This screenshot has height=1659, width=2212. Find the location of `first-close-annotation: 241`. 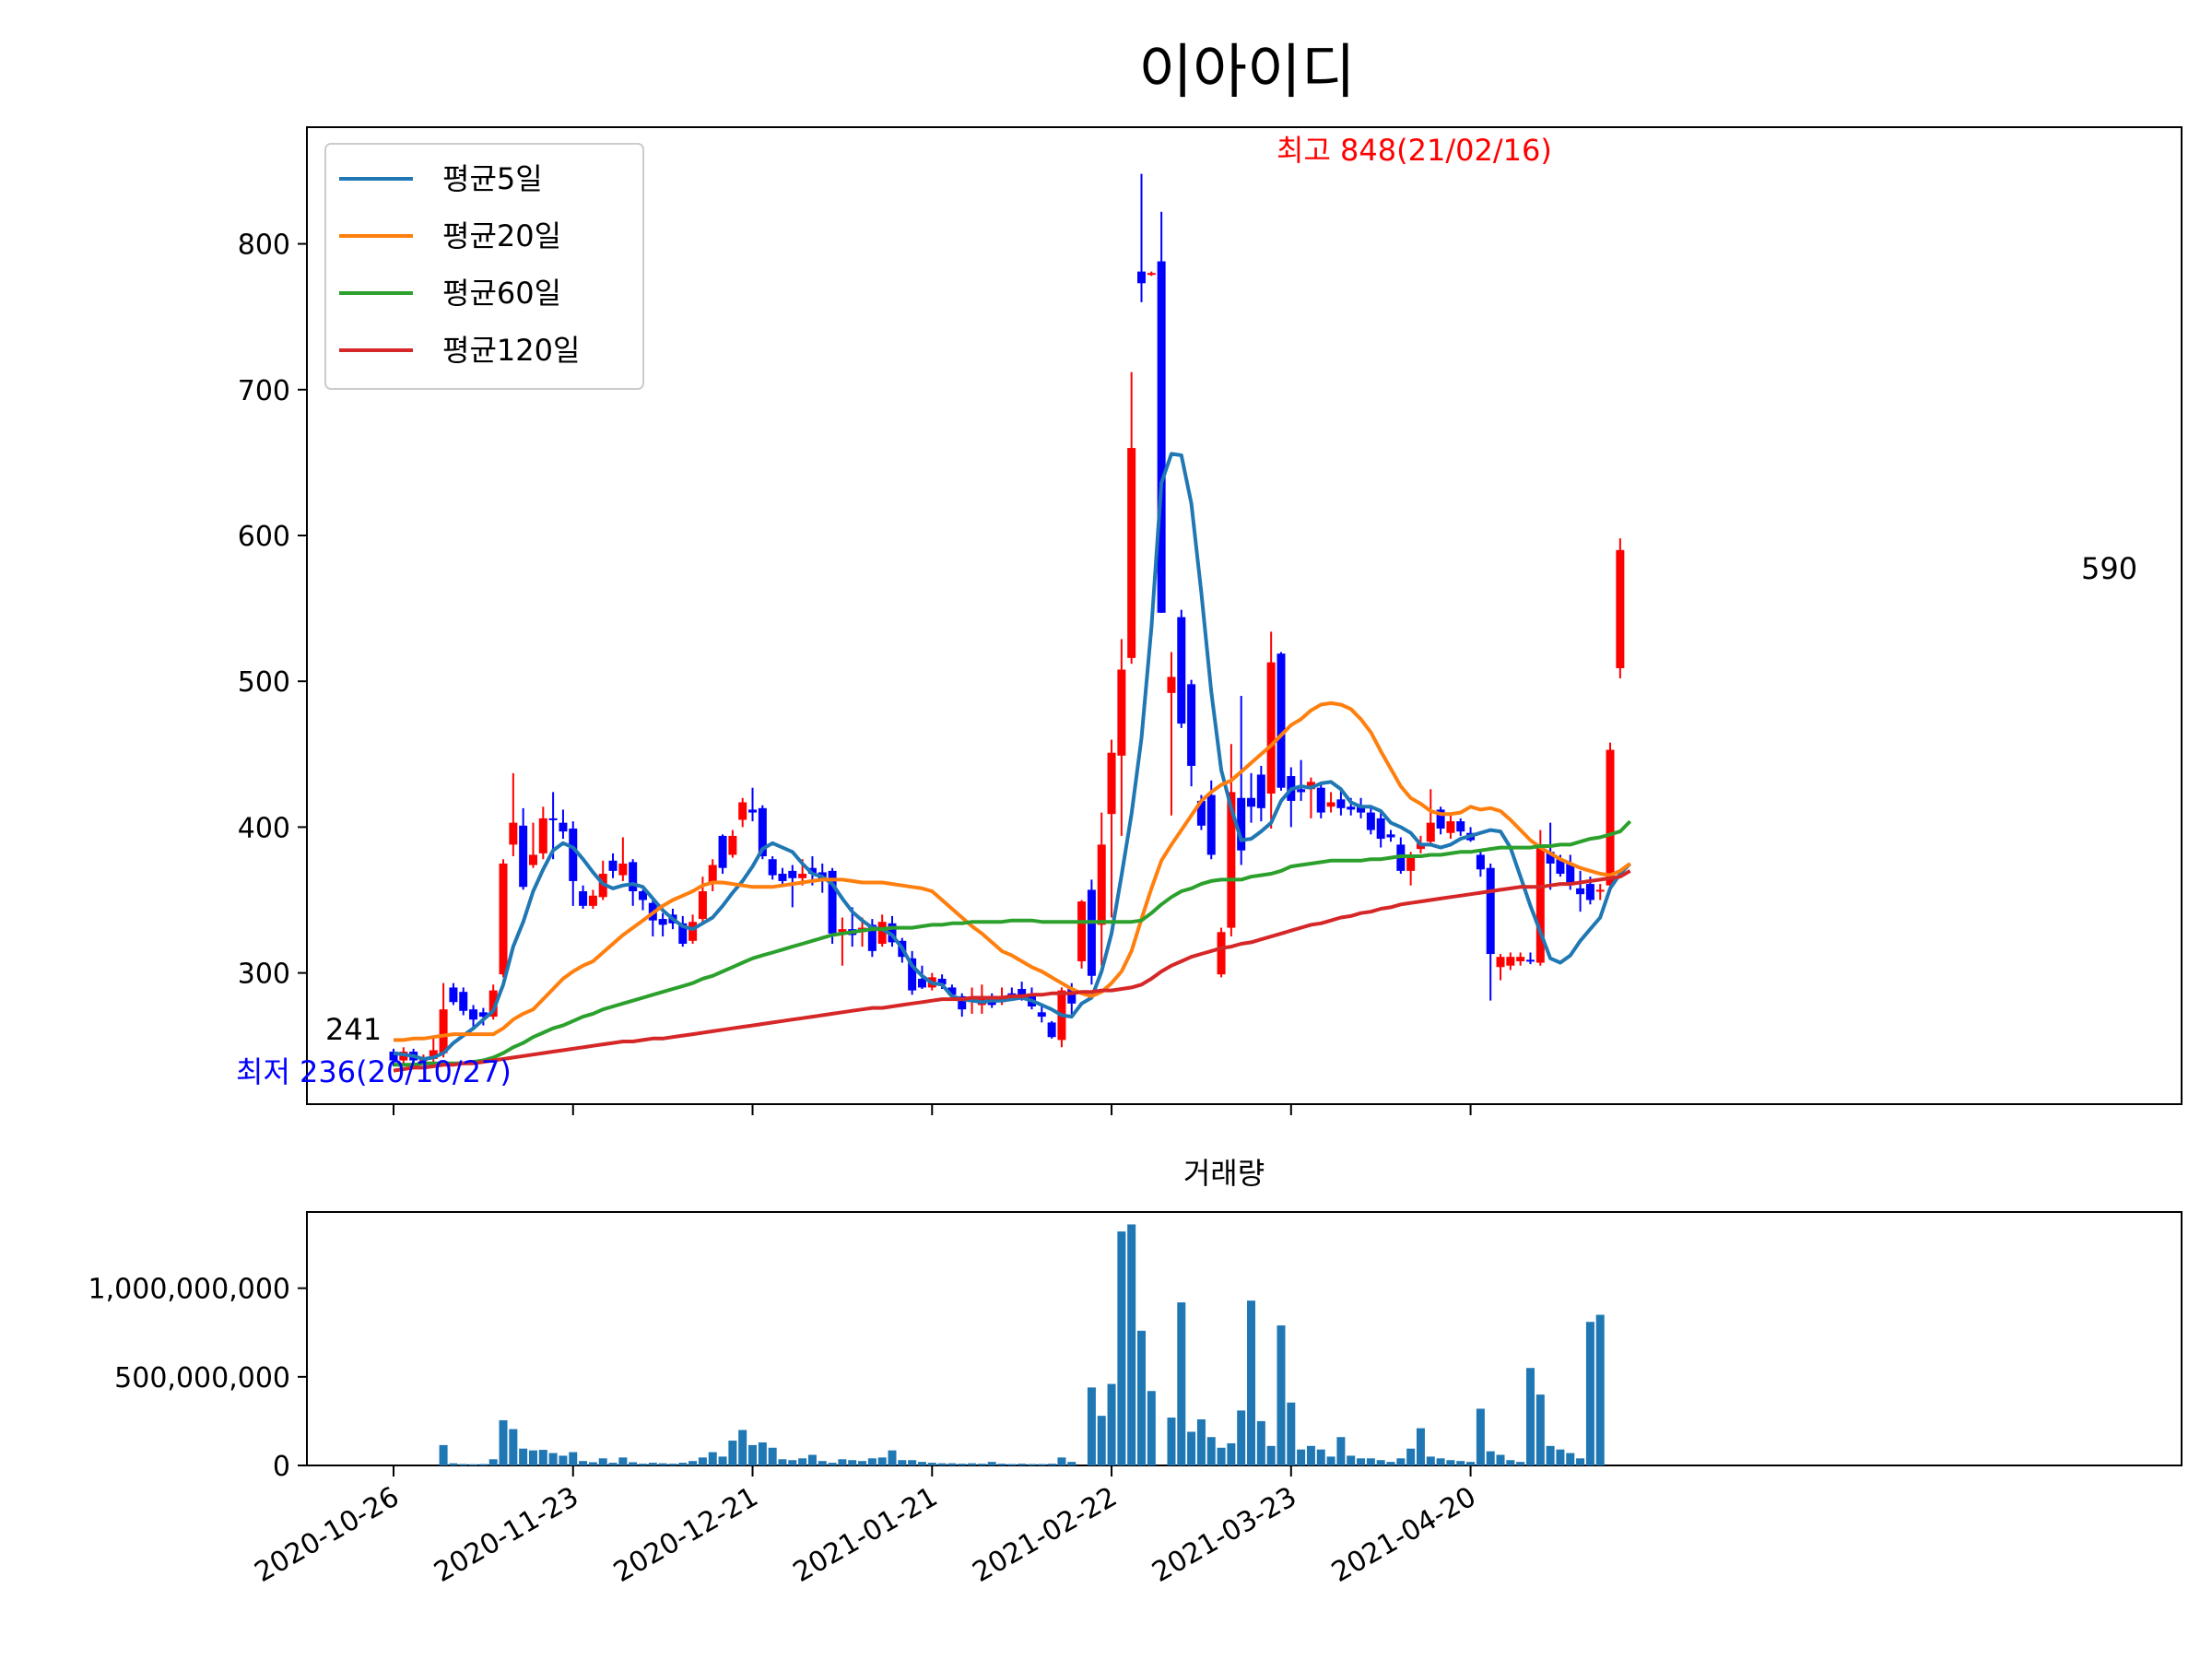

first-close-annotation: 241 is located at coordinates (353, 1029).